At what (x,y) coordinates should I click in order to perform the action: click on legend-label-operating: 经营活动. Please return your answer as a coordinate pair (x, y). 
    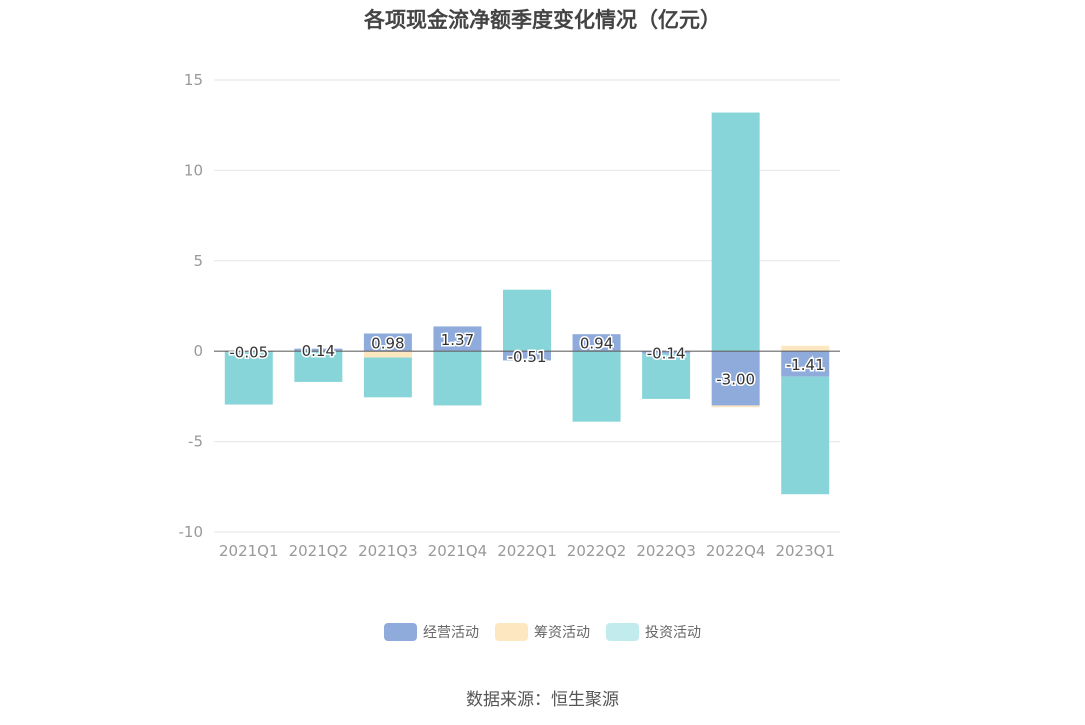
    Looking at the image, I should click on (451, 633).